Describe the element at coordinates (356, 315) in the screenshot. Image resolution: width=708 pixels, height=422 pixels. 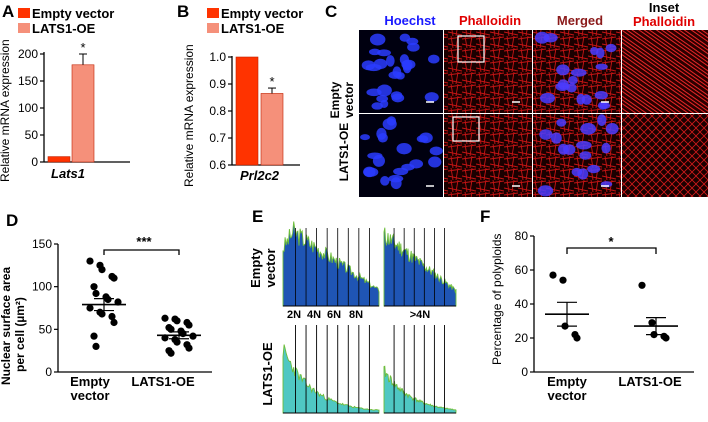
I see `x-tick-8n: 8N` at that location.